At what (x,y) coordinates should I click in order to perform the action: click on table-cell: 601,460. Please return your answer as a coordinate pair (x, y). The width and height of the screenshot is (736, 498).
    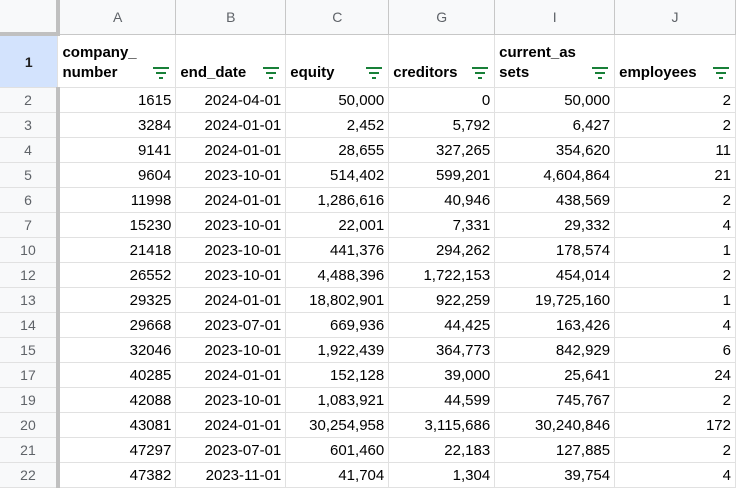
    Looking at the image, I should click on (337, 450).